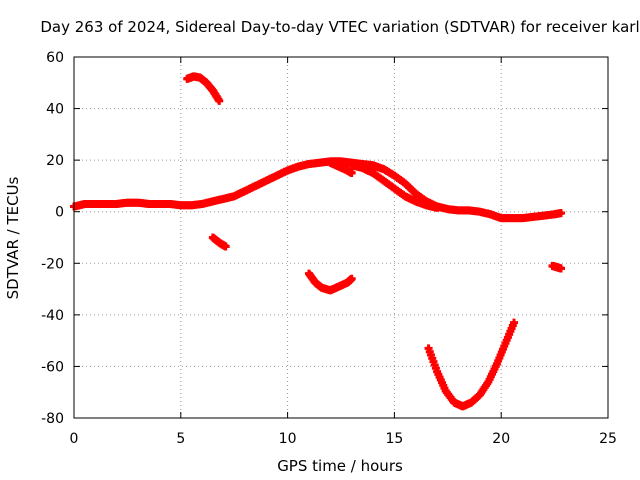 Image resolution: width=640 pixels, height=480 pixels. What do you see at coordinates (52, 316) in the screenshot?
I see `y-tick-label: -40` at bounding box center [52, 316].